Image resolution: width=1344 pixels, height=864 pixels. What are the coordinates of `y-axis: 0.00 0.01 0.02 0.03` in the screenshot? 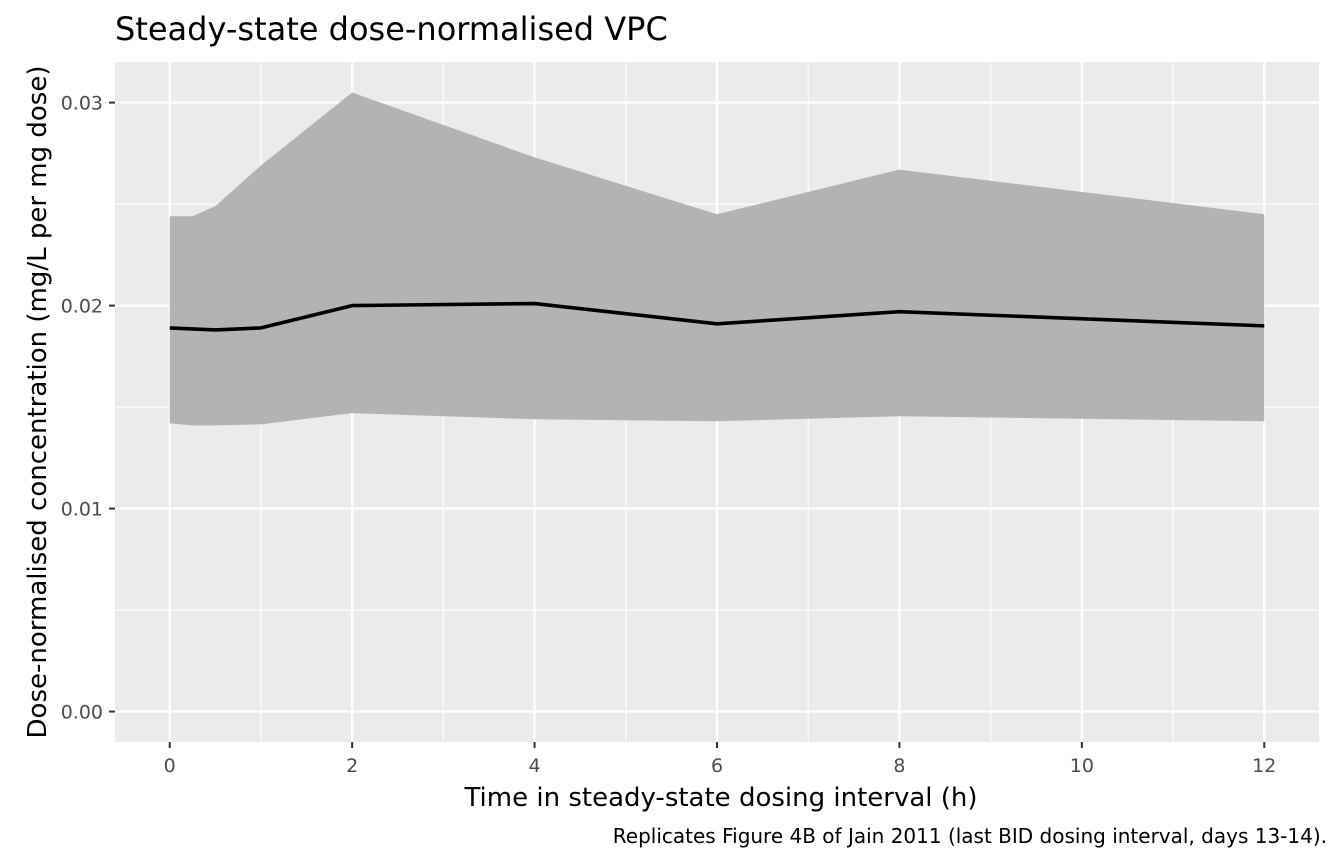 It's located at (88, 408).